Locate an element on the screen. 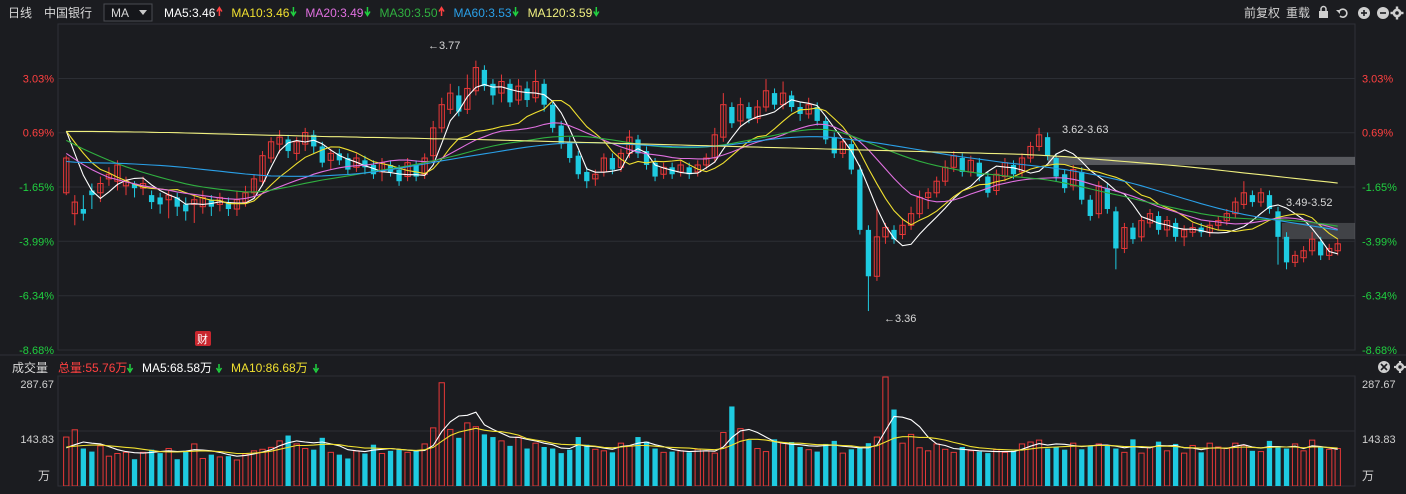 Image resolution: width=1406 pixels, height=494 pixels. price-tick-label: -8.68% is located at coordinates (1379, 351).